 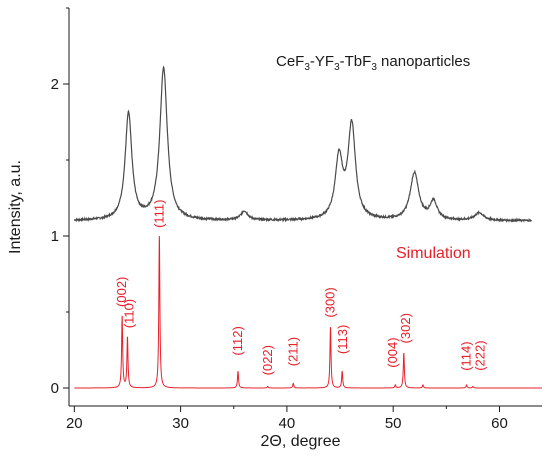 What do you see at coordinates (55, 388) in the screenshot?
I see `y-tick-label: 0` at bounding box center [55, 388].